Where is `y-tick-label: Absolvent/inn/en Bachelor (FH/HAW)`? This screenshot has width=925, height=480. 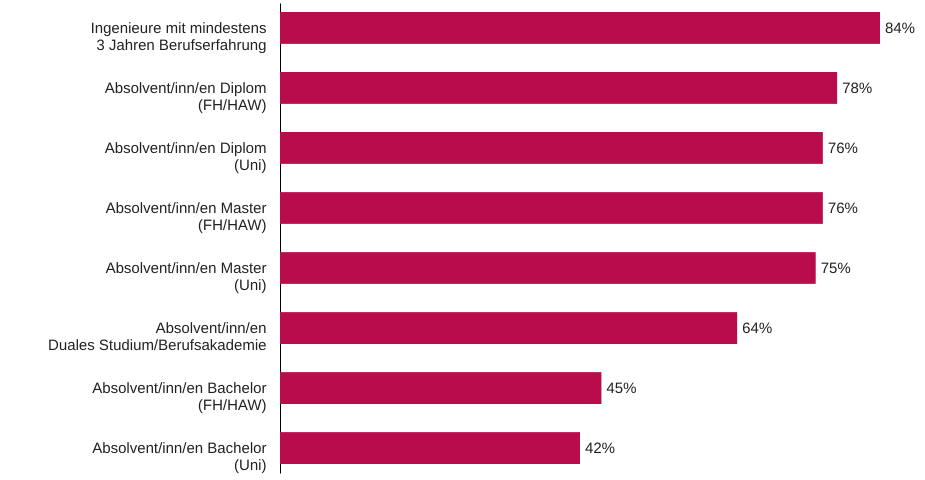 y-tick-label: Absolvent/inn/en Bachelor (FH/HAW) is located at coordinates (179, 397).